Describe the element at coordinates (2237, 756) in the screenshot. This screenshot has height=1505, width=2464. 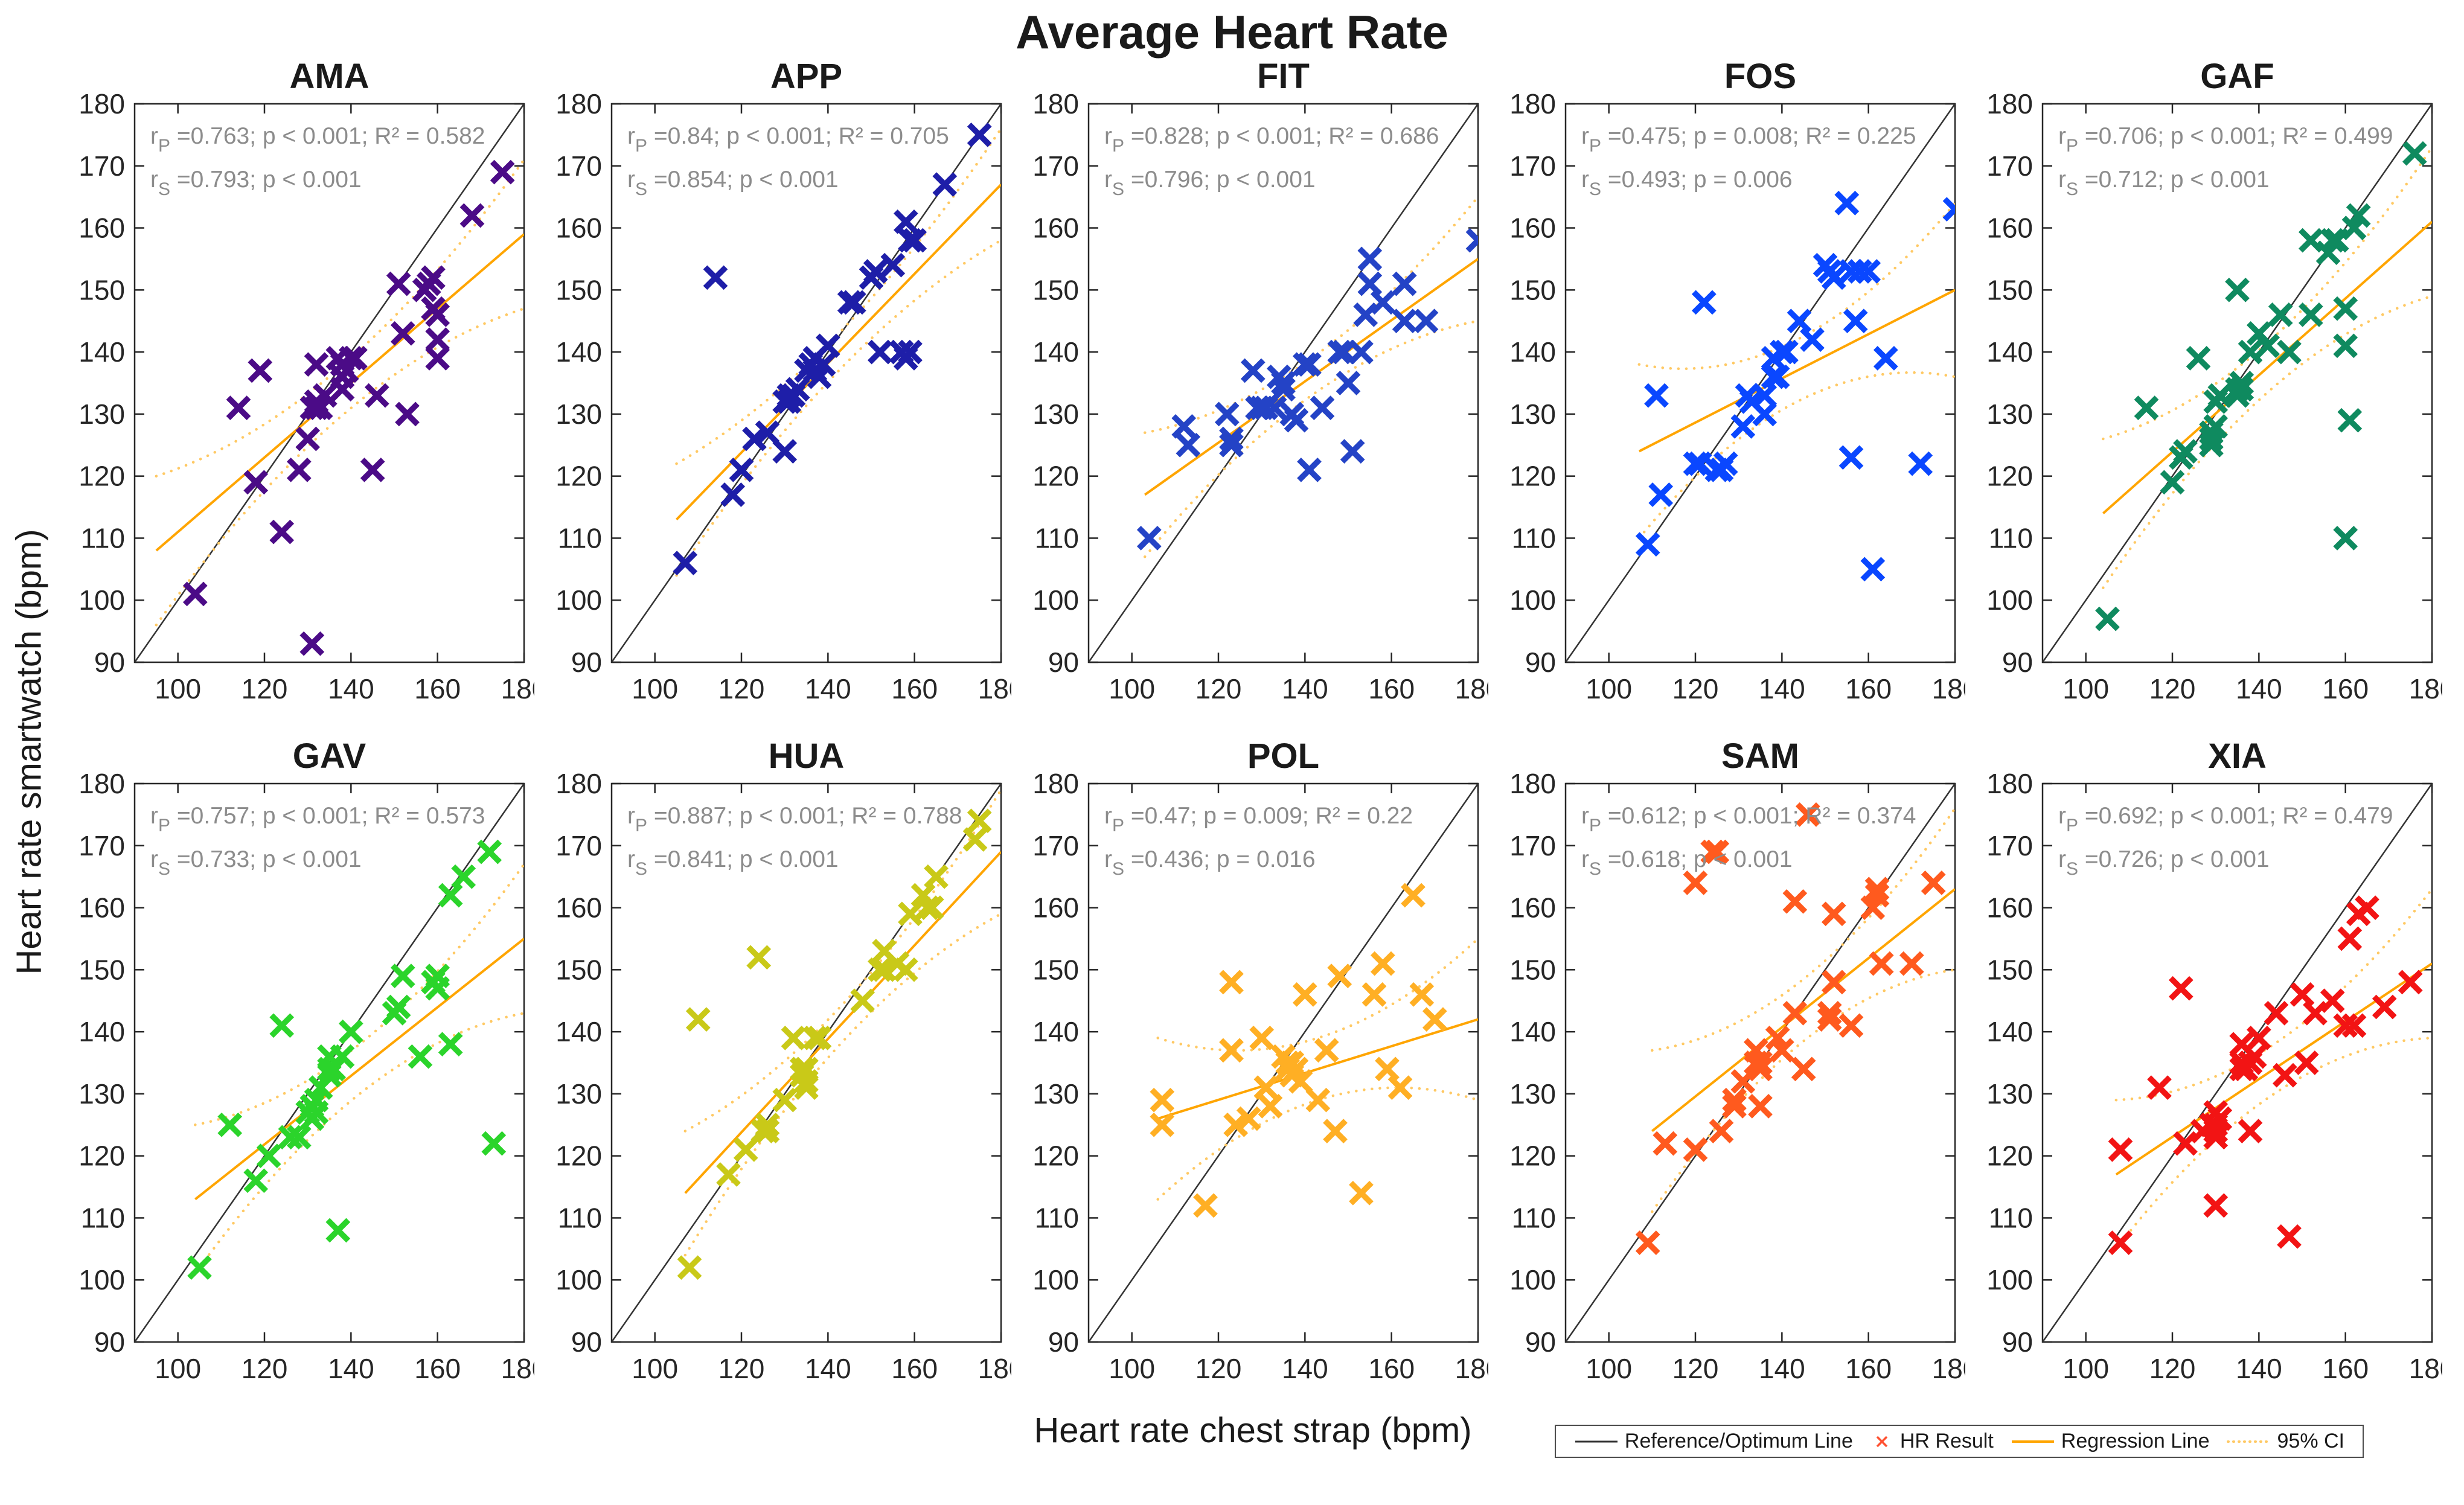
I see `subplot-title: XIA` at that location.